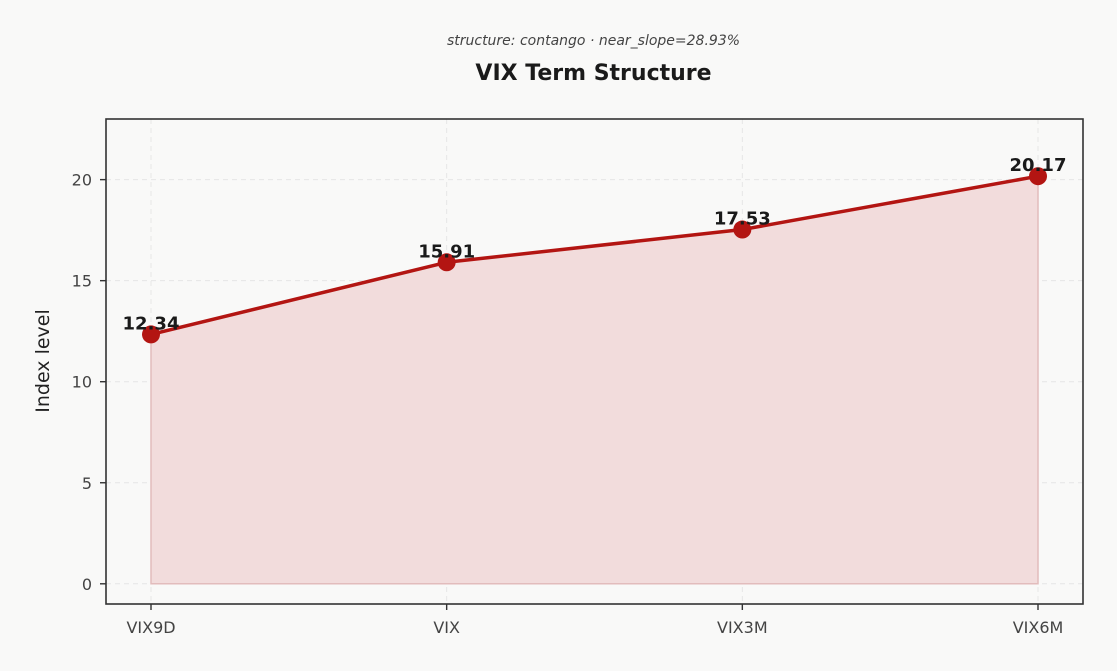  What do you see at coordinates (1038, 165) in the screenshot?
I see `data-label: 20.17` at bounding box center [1038, 165].